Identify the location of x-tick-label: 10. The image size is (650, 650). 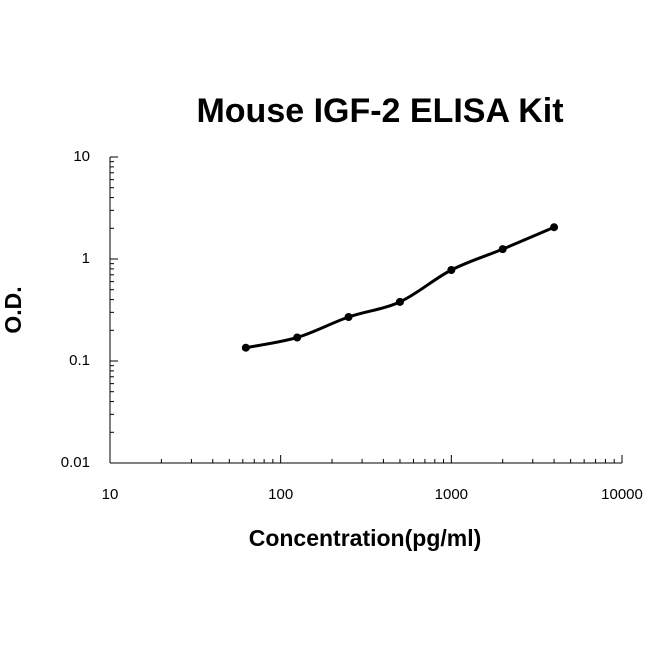
(110, 494).